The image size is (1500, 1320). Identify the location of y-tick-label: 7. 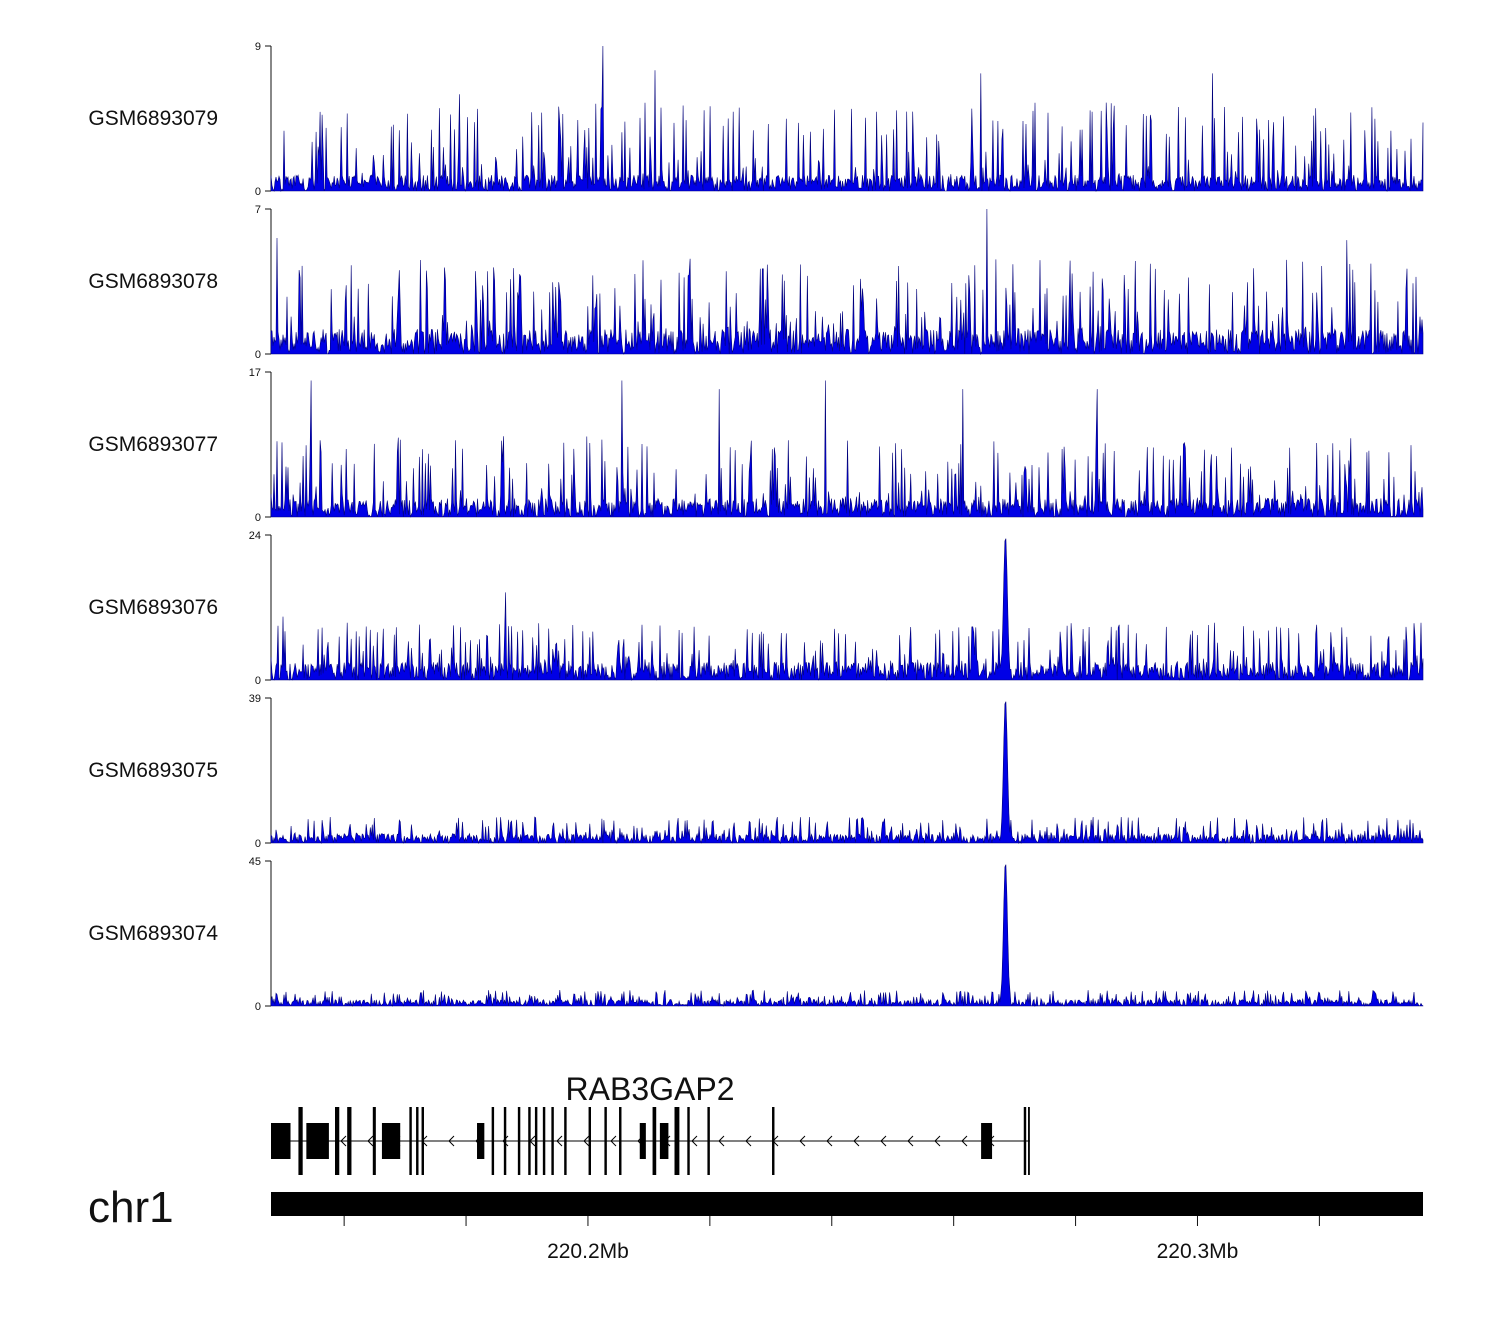
(258, 210).